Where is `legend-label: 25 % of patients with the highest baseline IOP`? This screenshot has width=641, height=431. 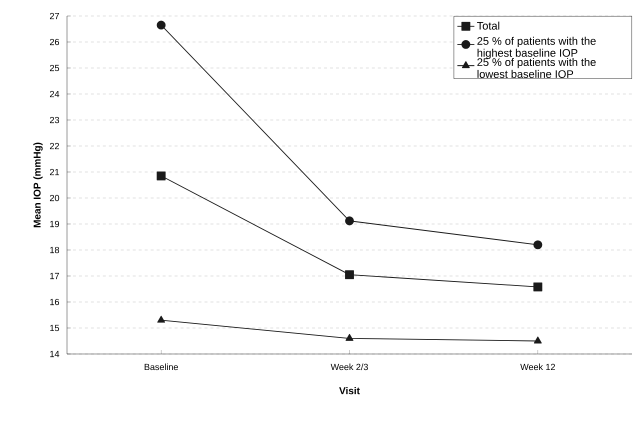 legend-label: 25 % of patients with the highest baseline IOP is located at coordinates (536, 47).